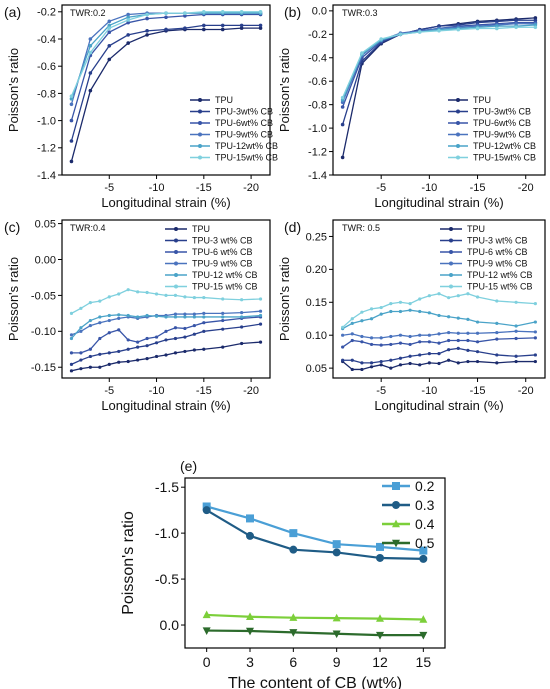 This screenshot has height=689, width=550. What do you see at coordinates (209, 252) in the screenshot?
I see `legend-entry: TPU-6 wt% CB` at bounding box center [209, 252].